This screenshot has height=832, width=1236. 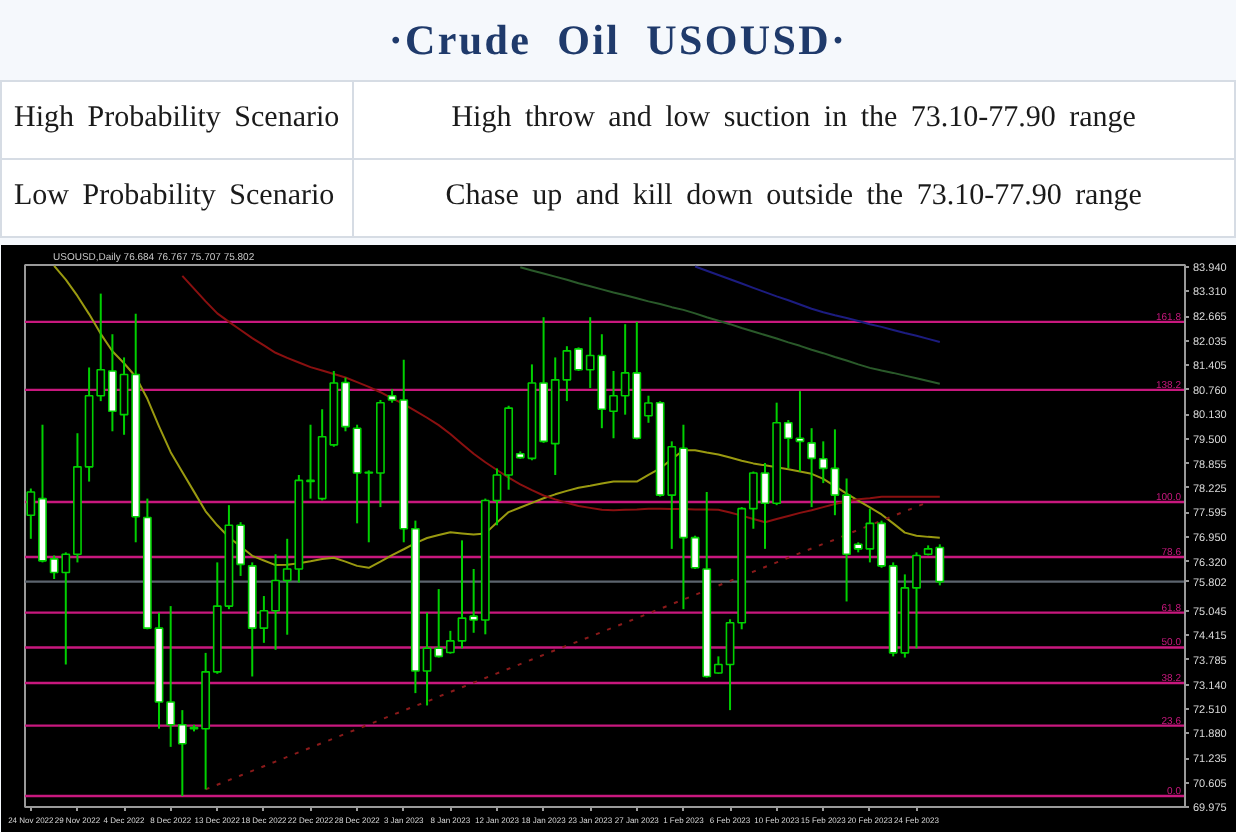 I want to click on text: High throw and low suction in the 73.10-77.90 range, so click(x=793, y=120).